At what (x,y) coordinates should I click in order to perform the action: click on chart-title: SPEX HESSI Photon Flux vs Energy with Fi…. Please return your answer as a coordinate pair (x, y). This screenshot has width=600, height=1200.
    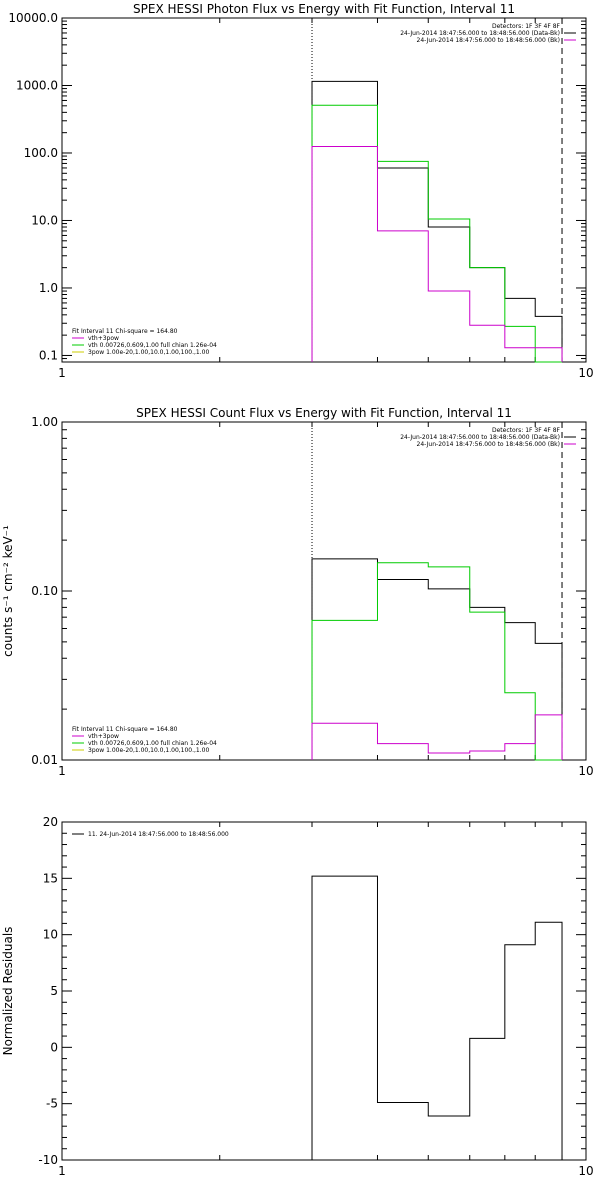
    Looking at the image, I should click on (324, 9).